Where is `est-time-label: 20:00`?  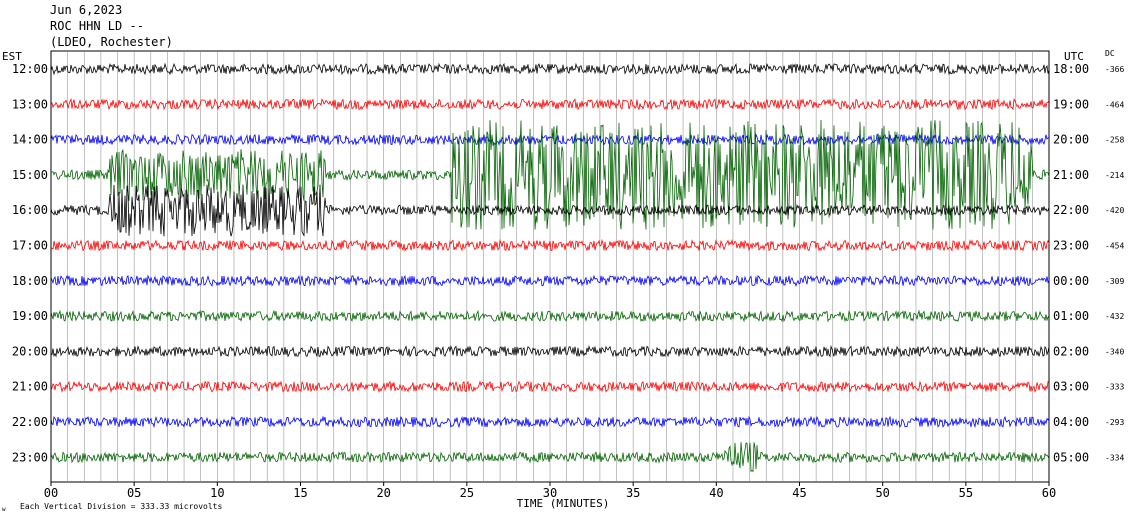
est-time-label: 20:00 is located at coordinates (30, 351).